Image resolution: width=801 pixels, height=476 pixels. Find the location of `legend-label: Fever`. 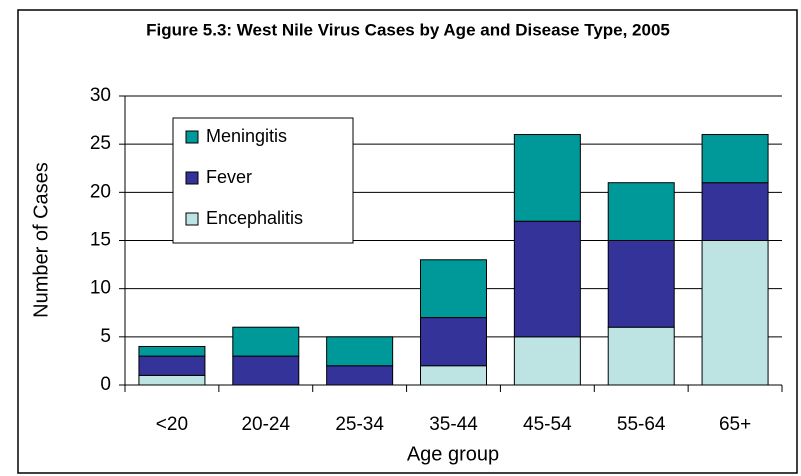

legend-label: Fever is located at coordinates (229, 177).